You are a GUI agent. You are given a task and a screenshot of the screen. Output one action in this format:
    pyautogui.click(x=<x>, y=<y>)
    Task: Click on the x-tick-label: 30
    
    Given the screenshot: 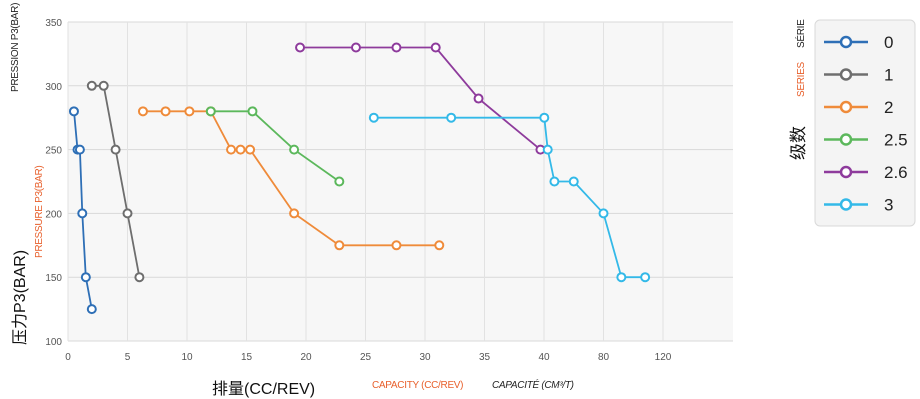 What is the action you would take?
    pyautogui.click(x=425, y=357)
    